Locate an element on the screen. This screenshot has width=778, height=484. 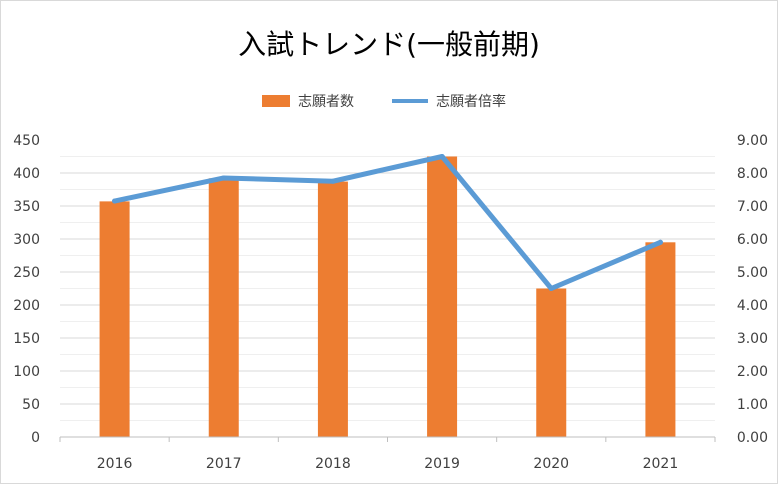
bar-2016 is located at coordinates (114, 319).